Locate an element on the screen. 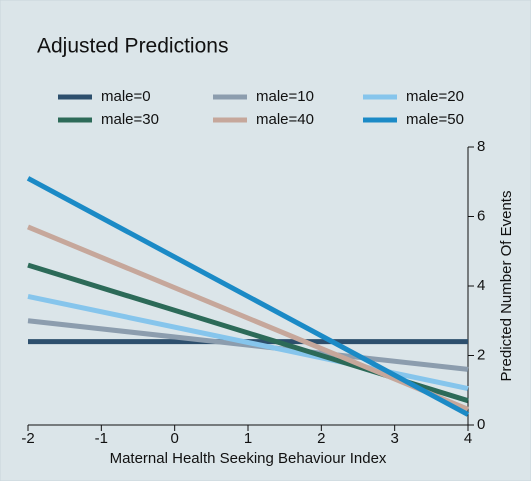  y-tick-label: 8 is located at coordinates (481, 146).